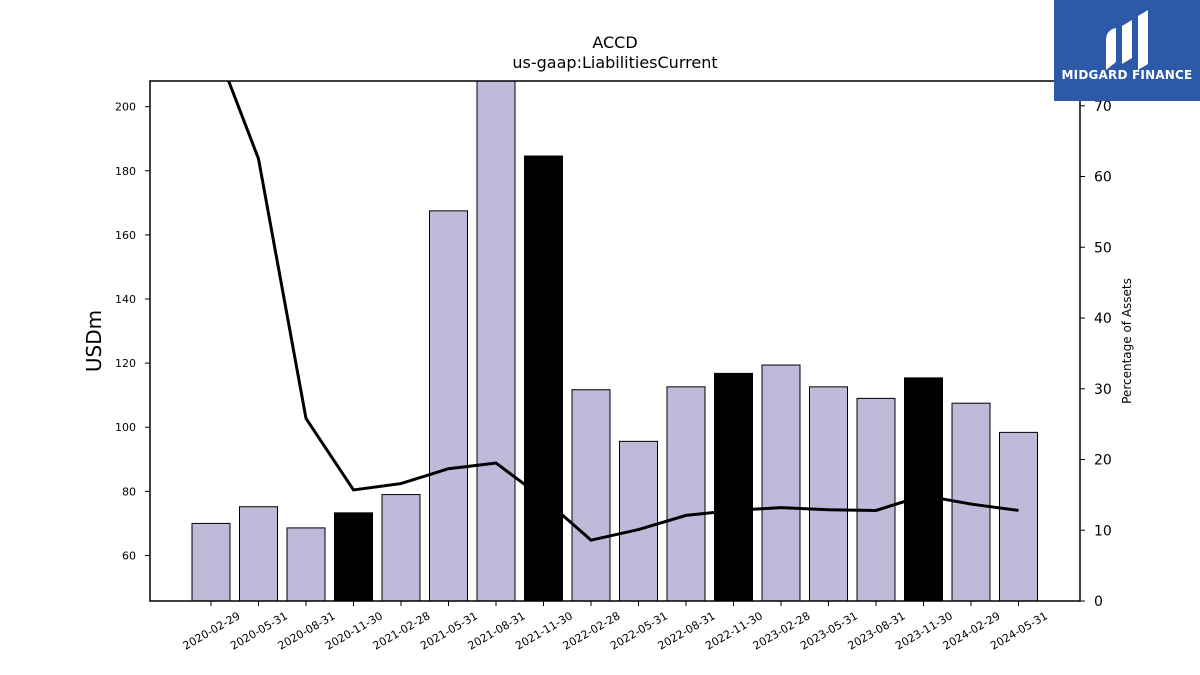  What do you see at coordinates (1103, 531) in the screenshot?
I see `y2-tick-label: 10` at bounding box center [1103, 531].